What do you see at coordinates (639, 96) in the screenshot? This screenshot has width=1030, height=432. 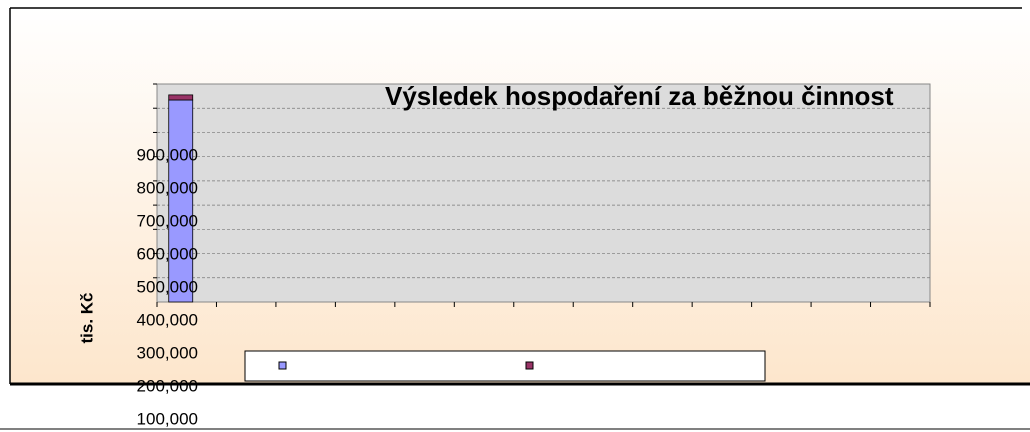 I see `chart-title: Výsledek hospodaření za běžnou činnost` at bounding box center [639, 96].